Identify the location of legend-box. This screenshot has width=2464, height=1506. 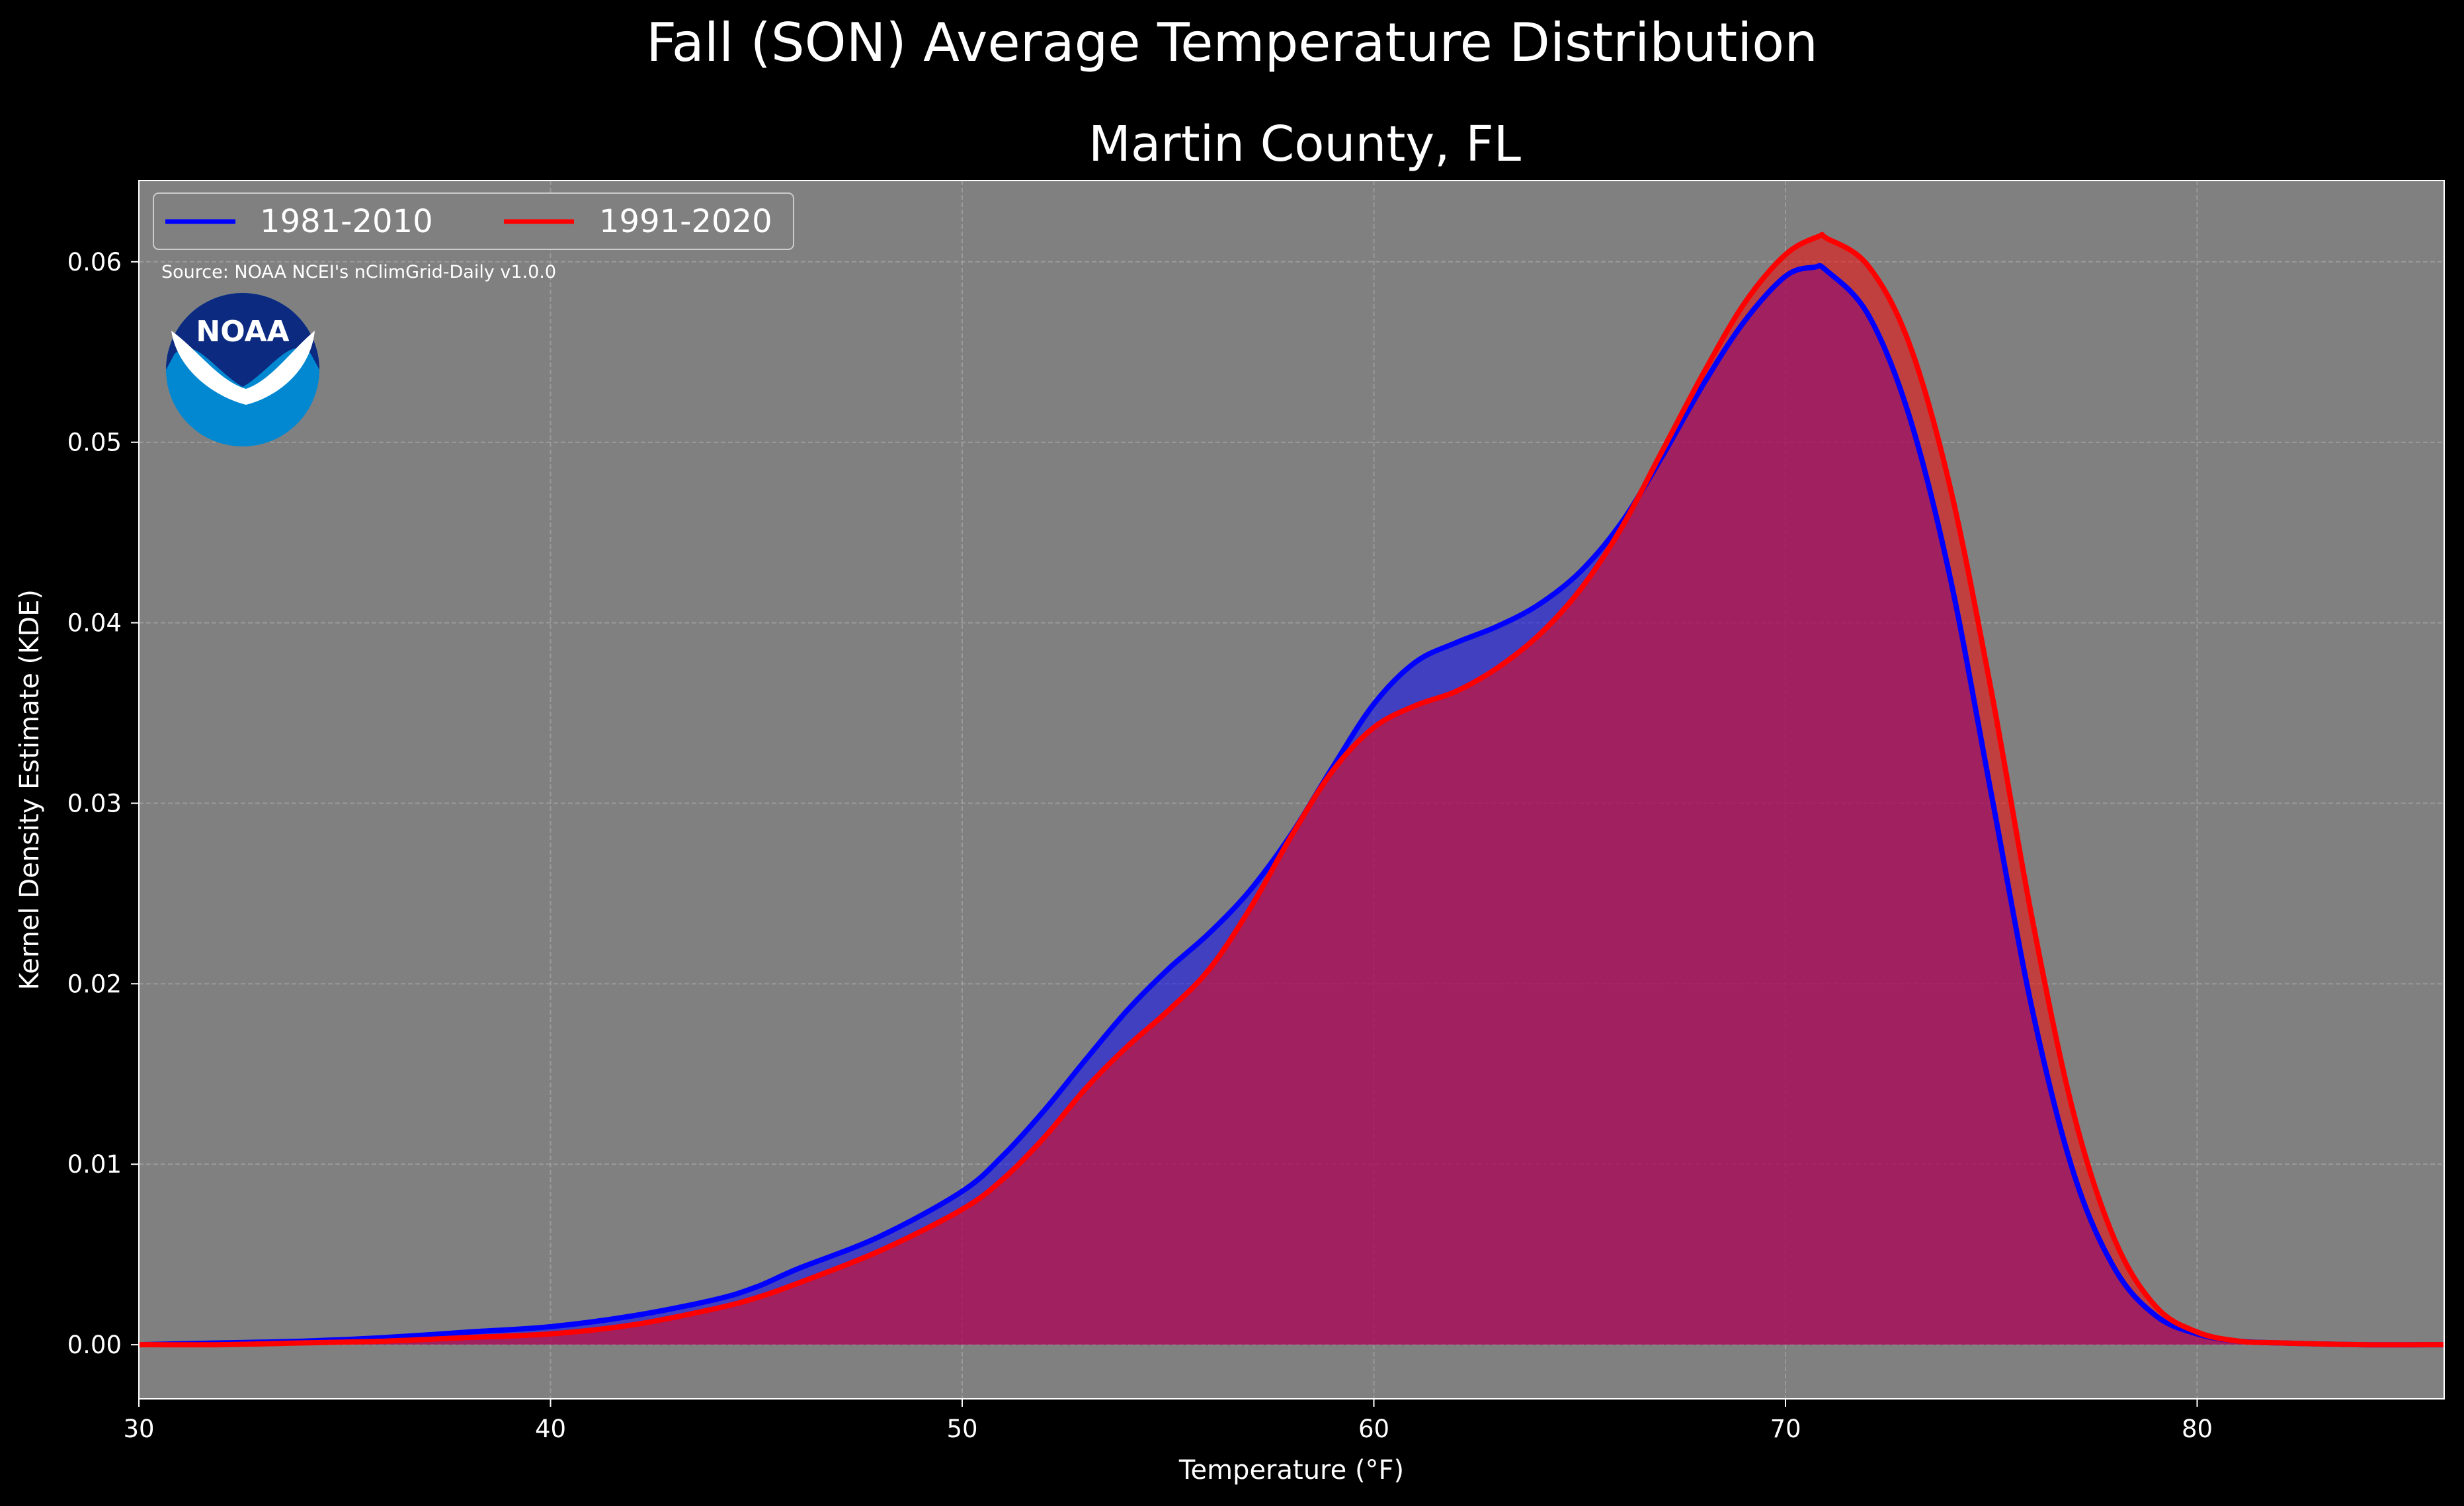
(474, 221).